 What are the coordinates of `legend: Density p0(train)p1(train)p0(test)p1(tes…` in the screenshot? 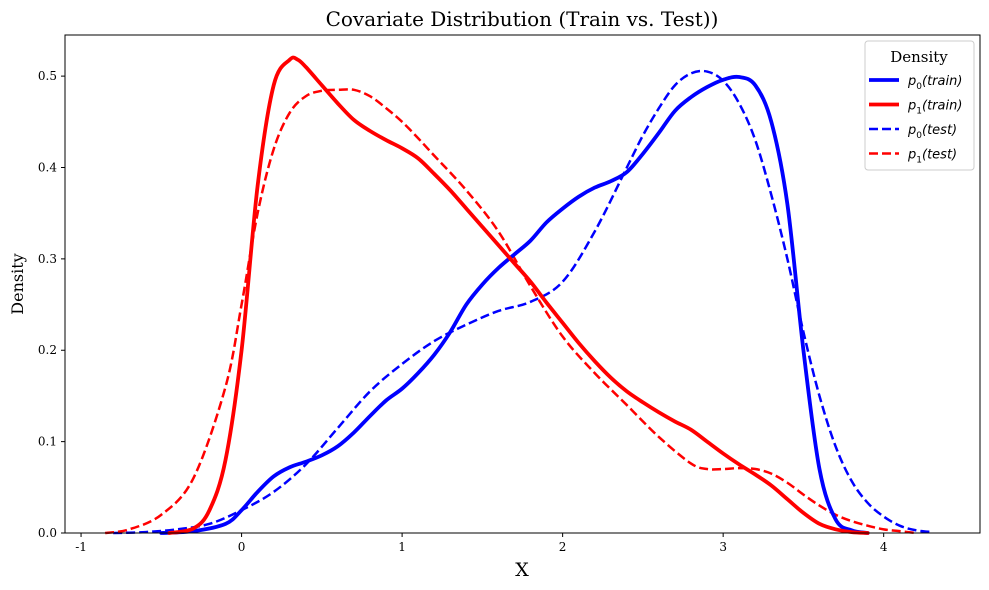 It's located at (919, 105).